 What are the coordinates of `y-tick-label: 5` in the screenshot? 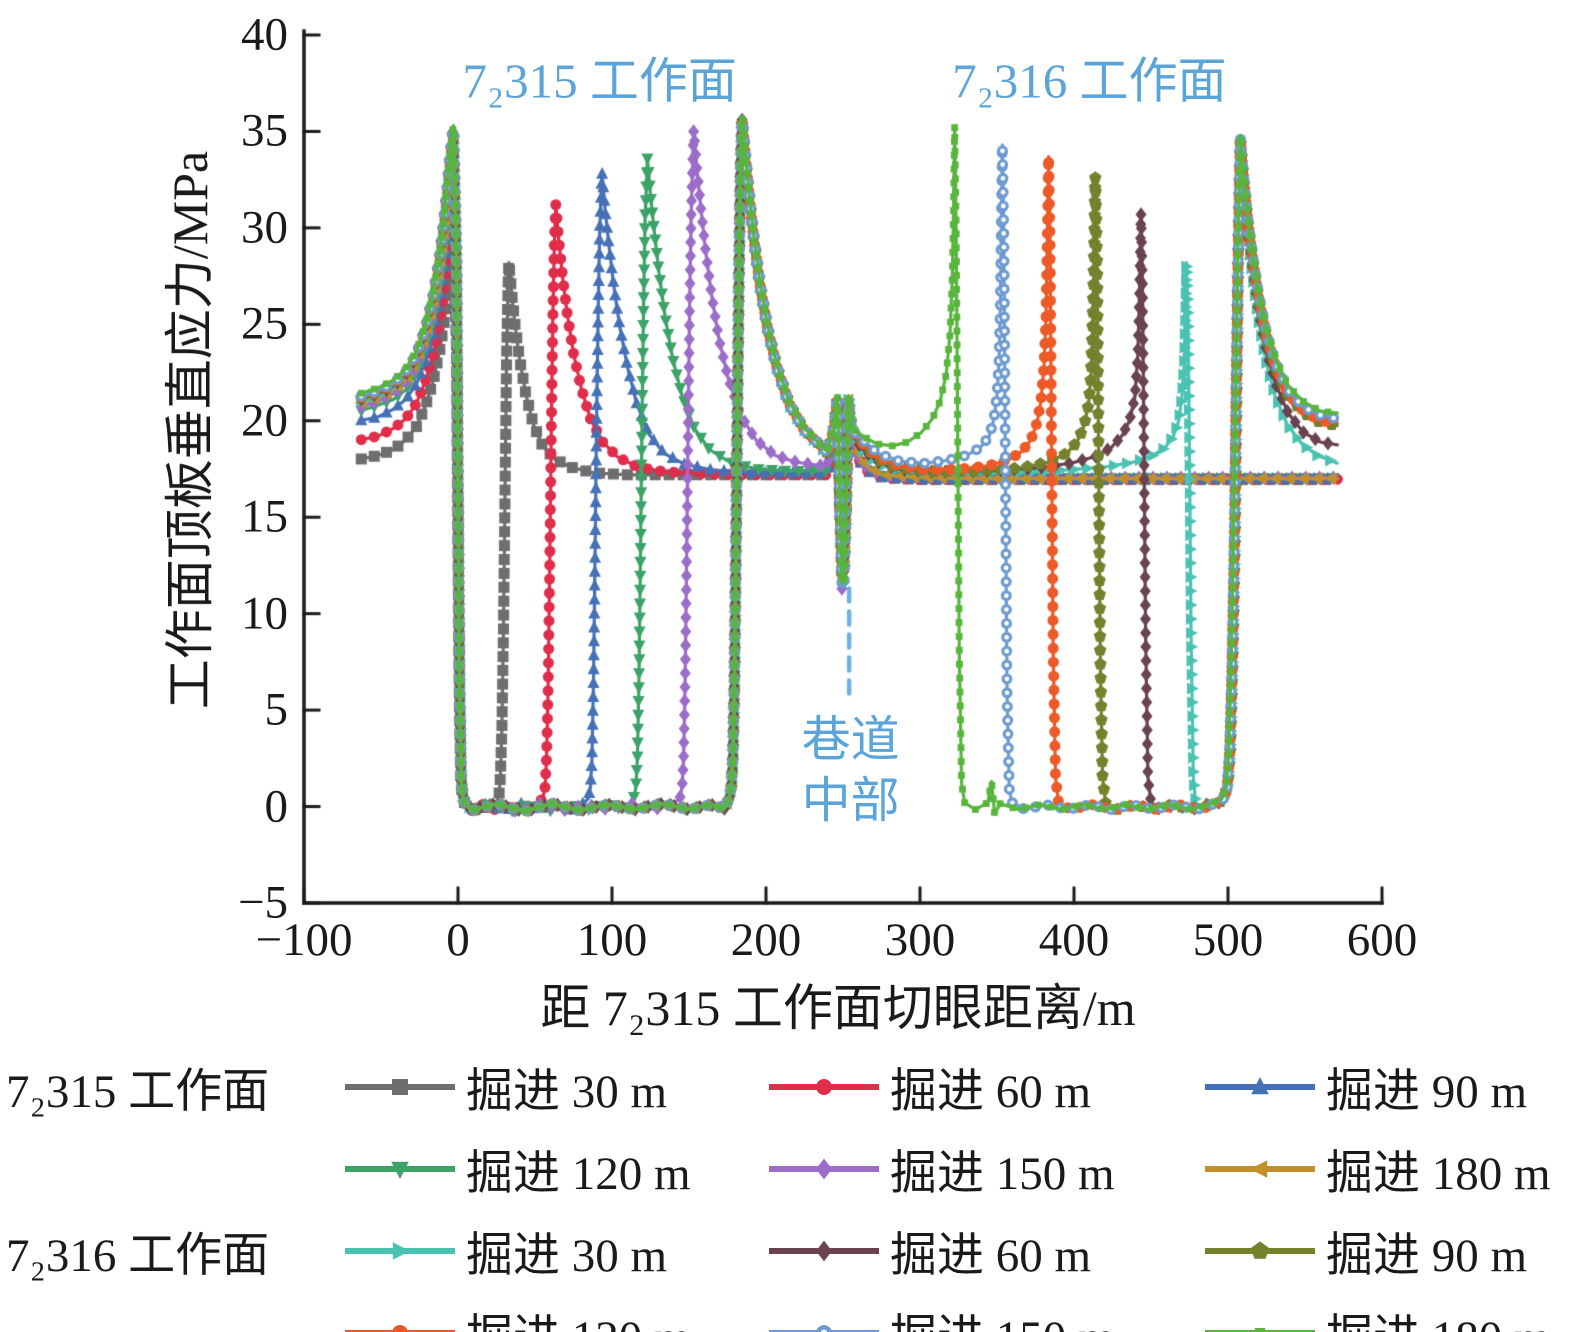 It's located at (276, 709).